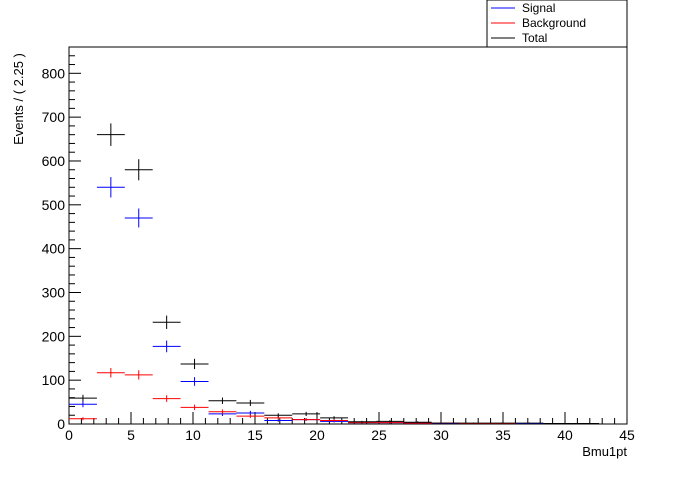 This screenshot has height=477, width=696. Describe the element at coordinates (54, 161) in the screenshot. I see `y-tick-label: 600` at that location.